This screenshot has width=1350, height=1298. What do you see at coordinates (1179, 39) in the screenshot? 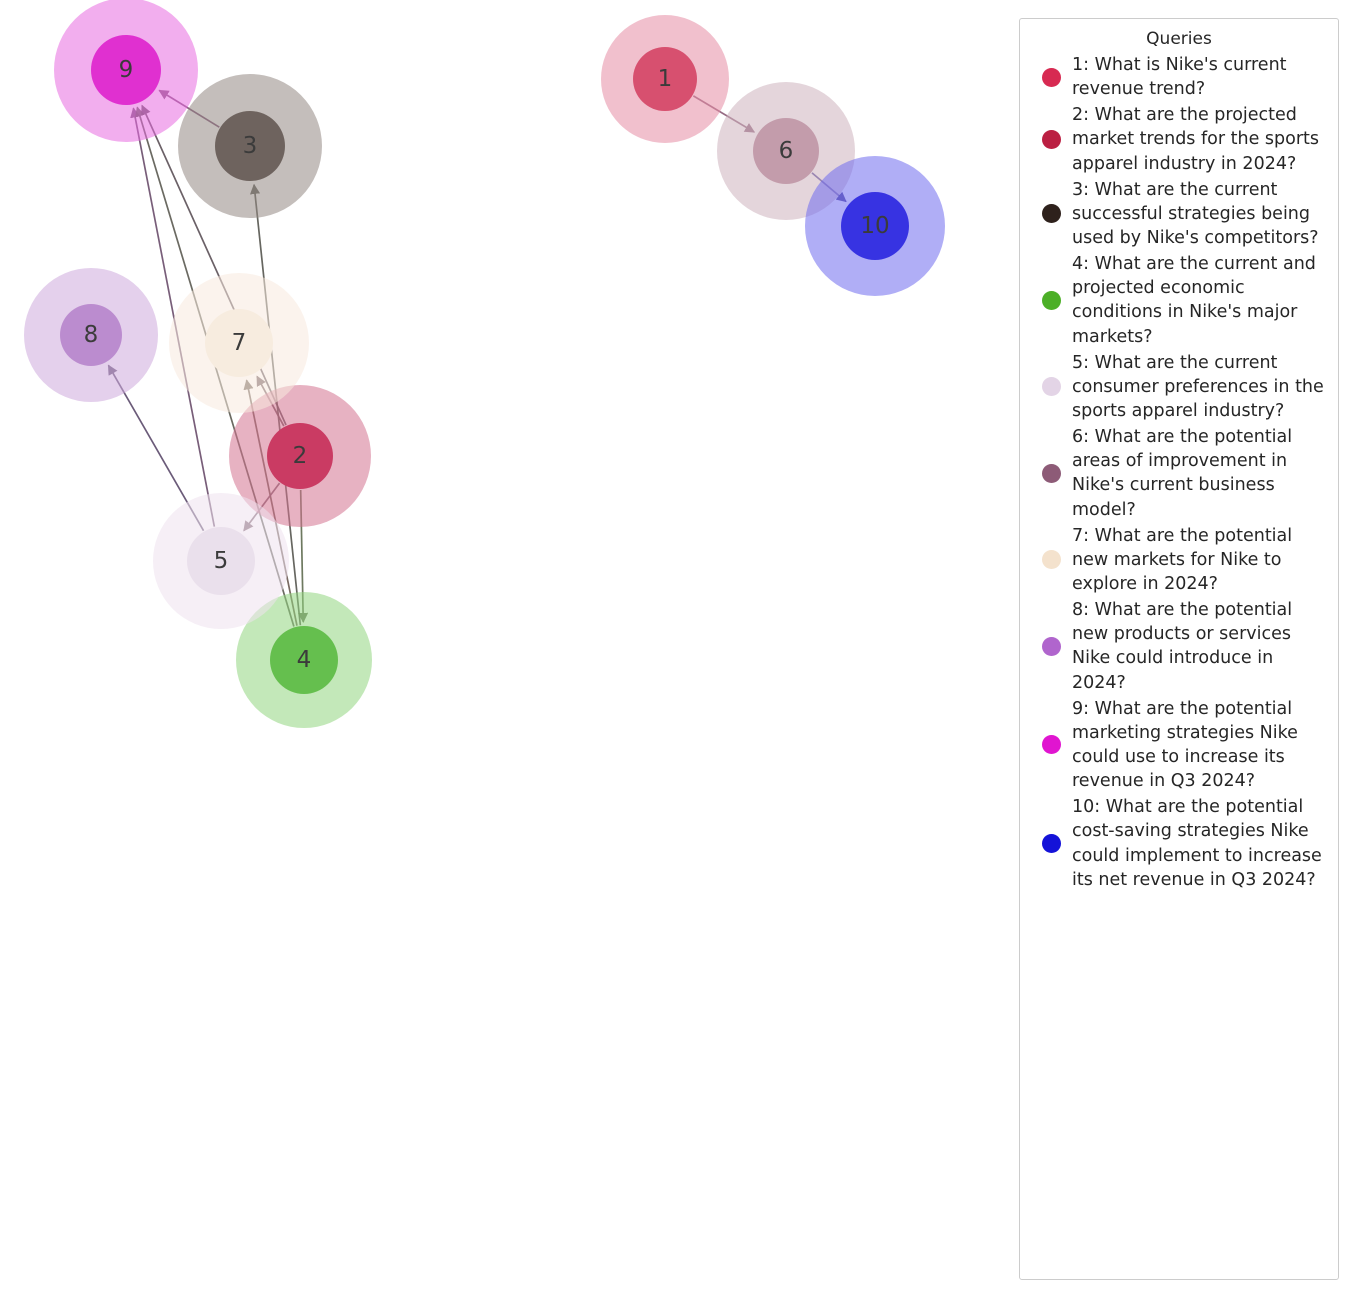
I see `legend-title: Queries` at bounding box center [1179, 39].